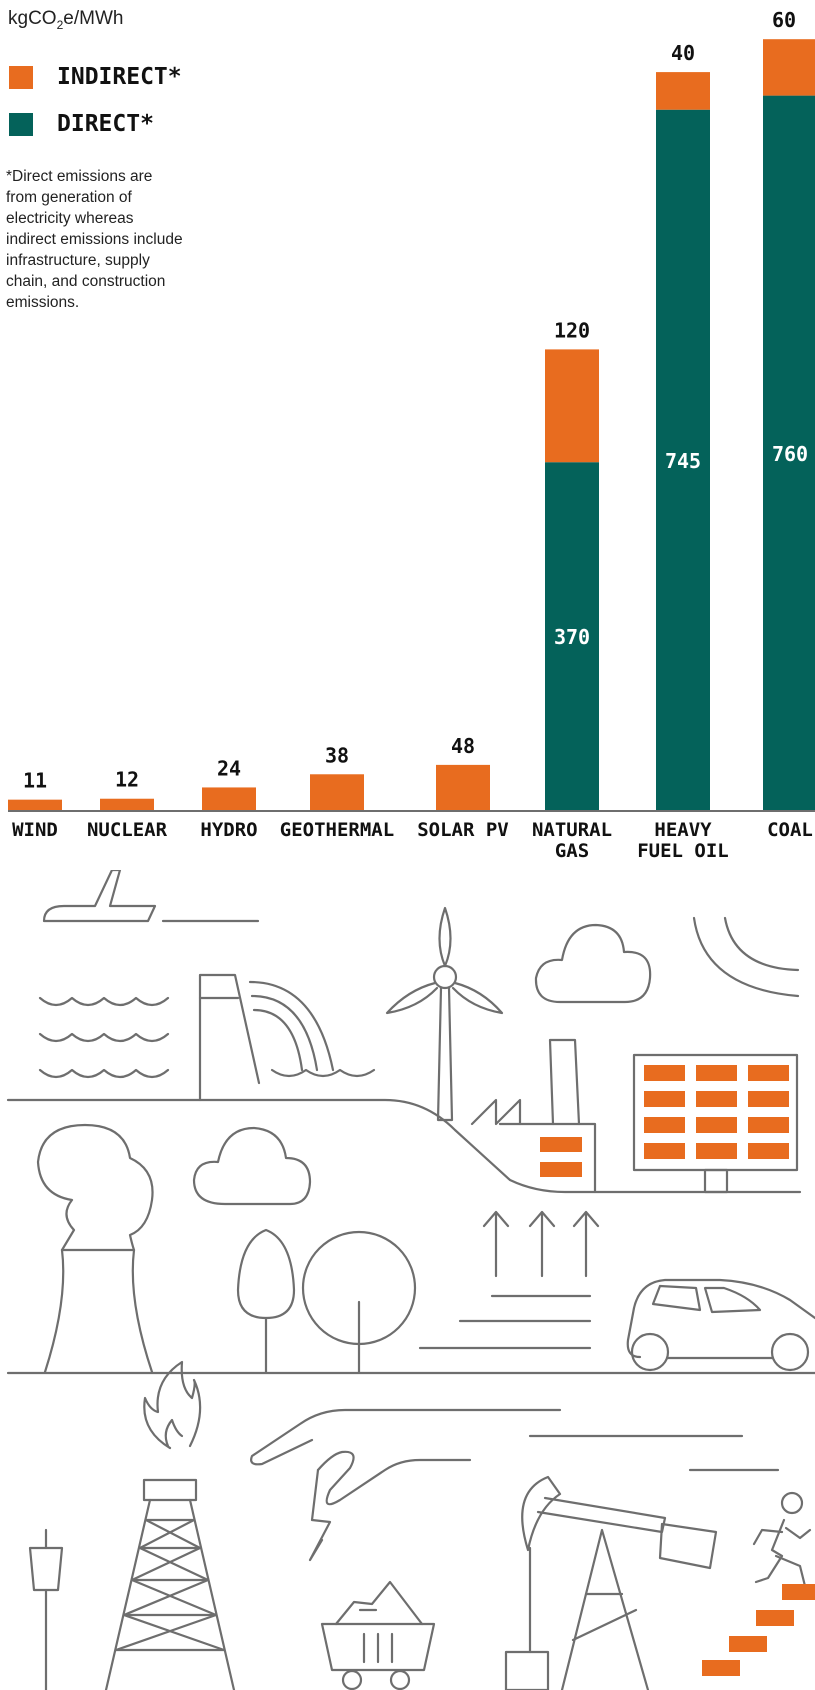 The image size is (815, 1690). What do you see at coordinates (611, 1582) in the screenshot?
I see `oil-pumpjack-icon` at bounding box center [611, 1582].